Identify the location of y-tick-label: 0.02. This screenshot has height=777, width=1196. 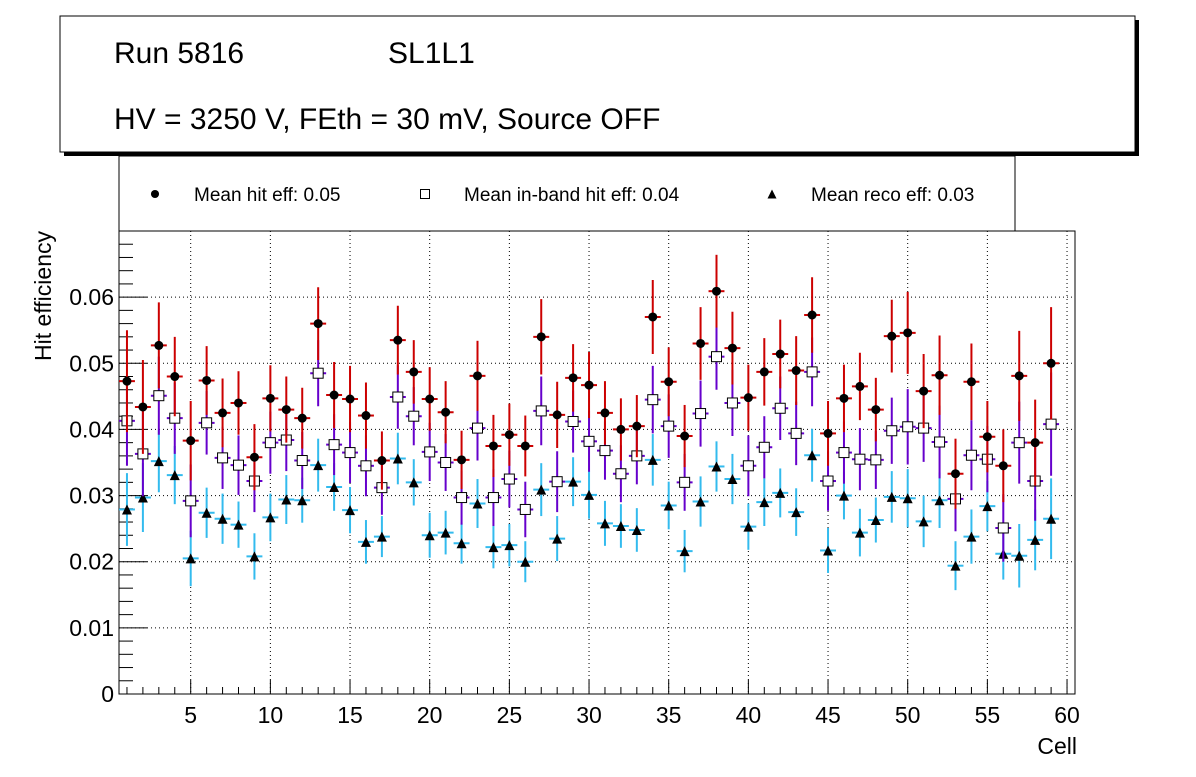
(91, 562).